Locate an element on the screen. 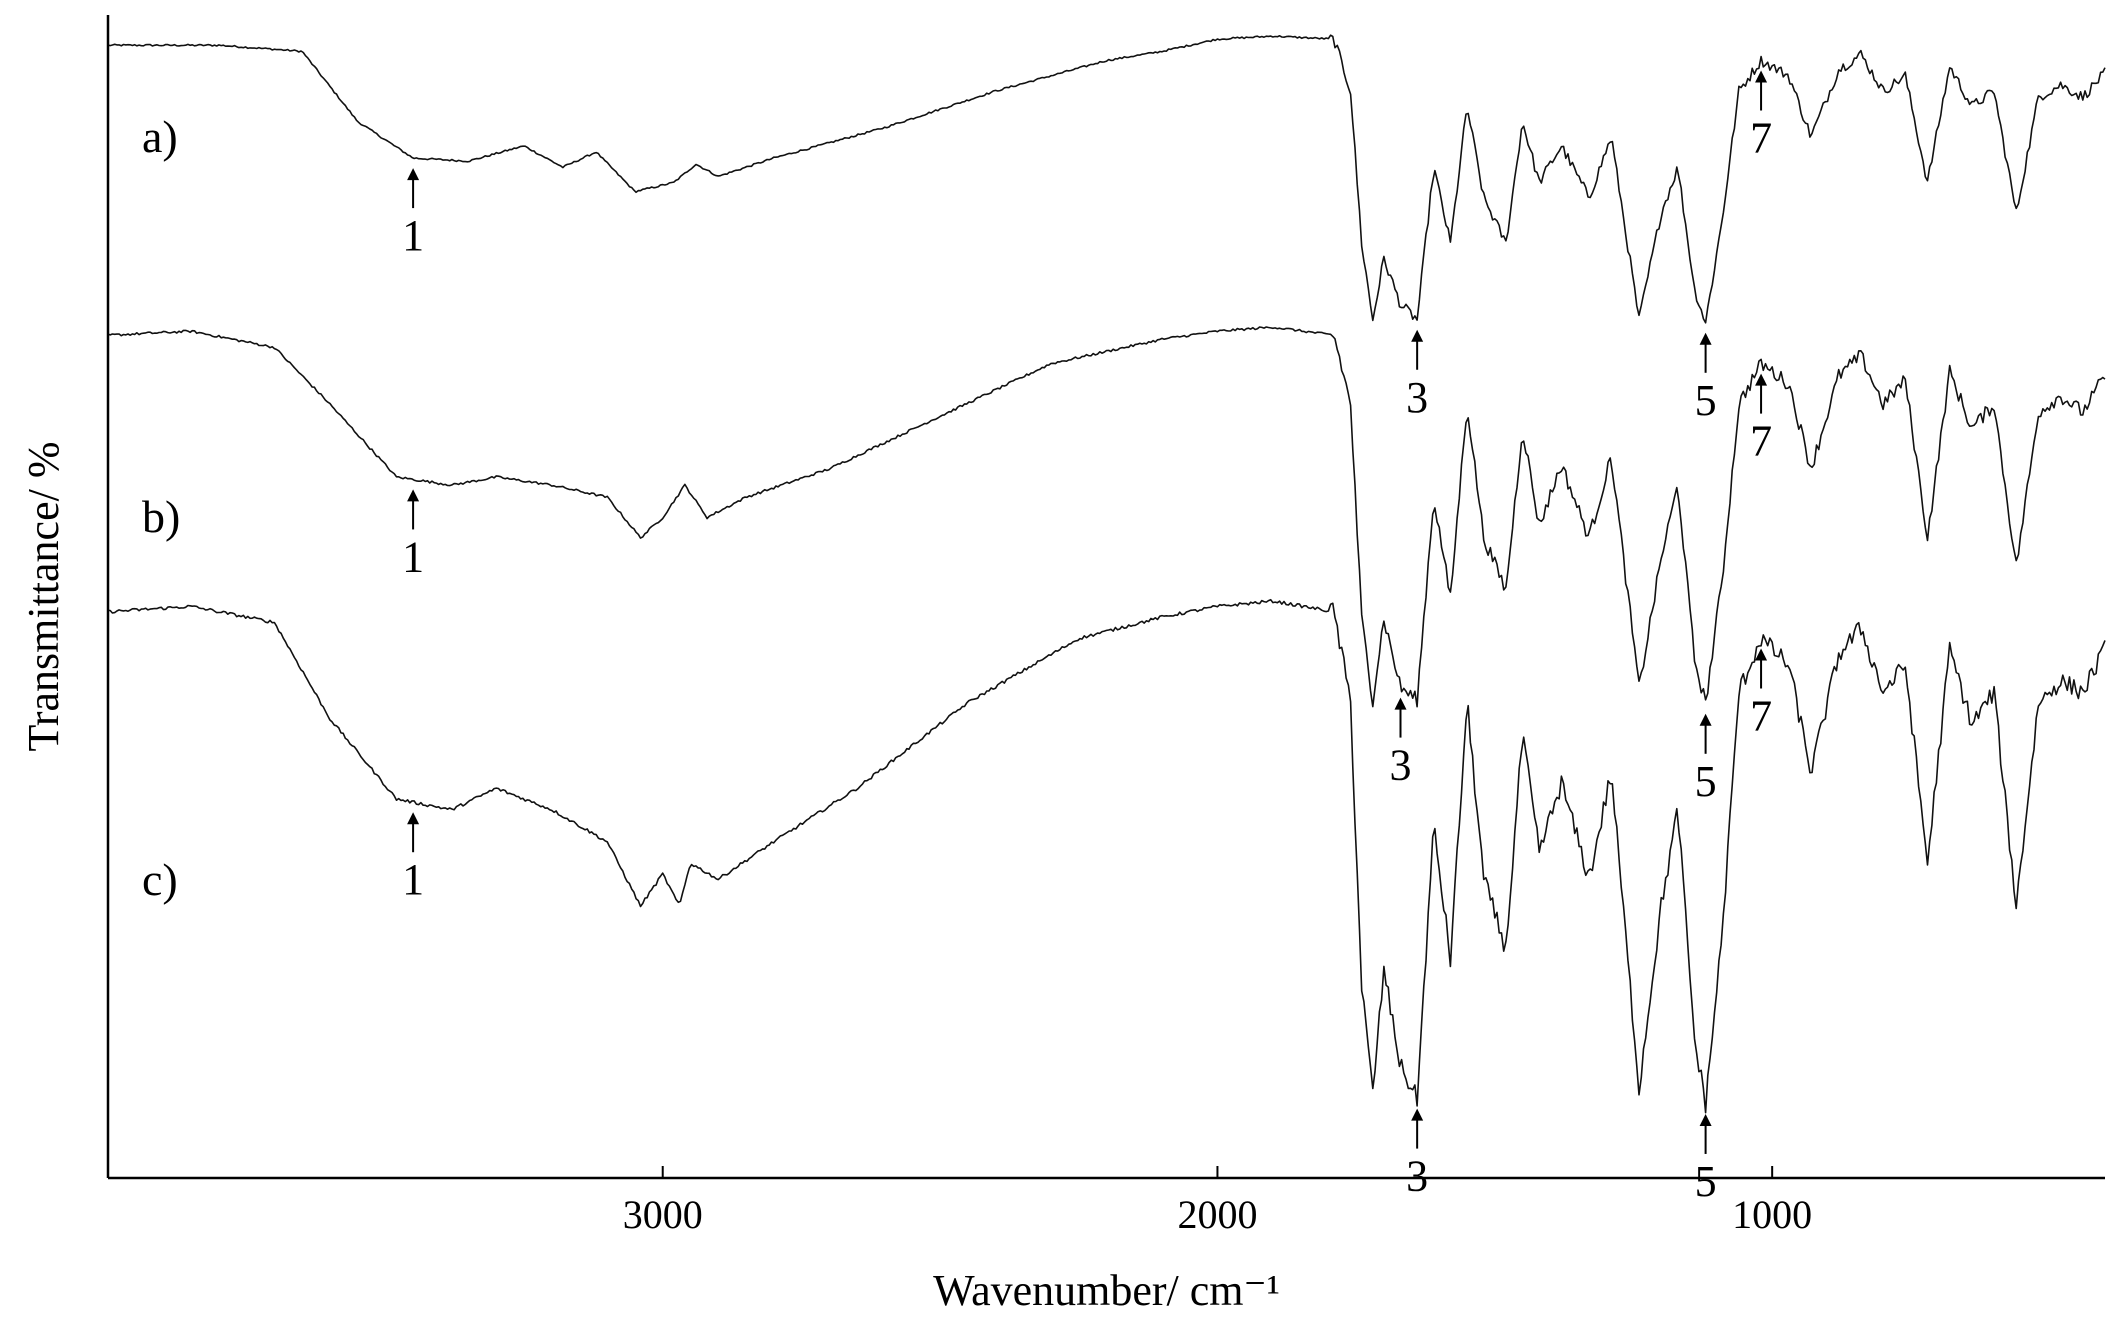  x-axis-ticks: 3000 2000 1000 is located at coordinates (1217, 1201).